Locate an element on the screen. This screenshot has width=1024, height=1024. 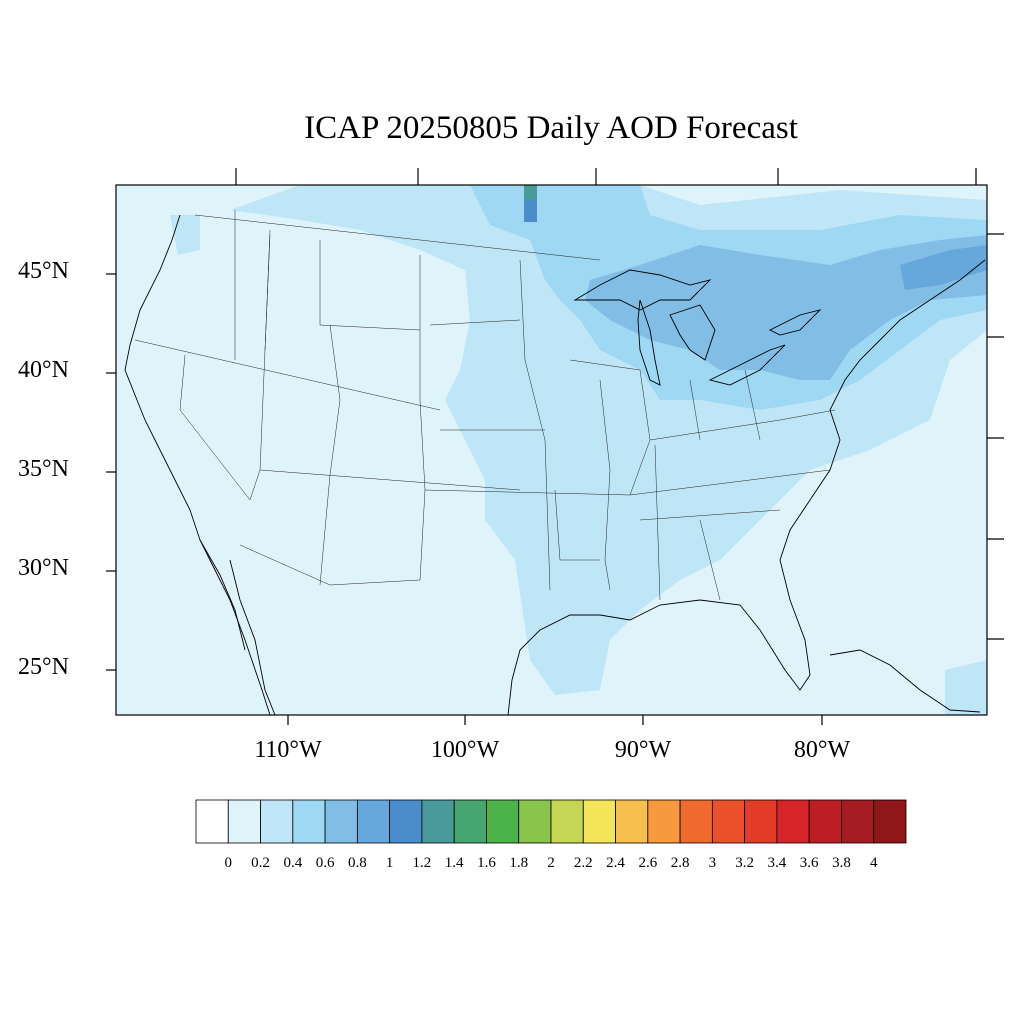
aod-band-1.0 is located at coordinates (530, 211).